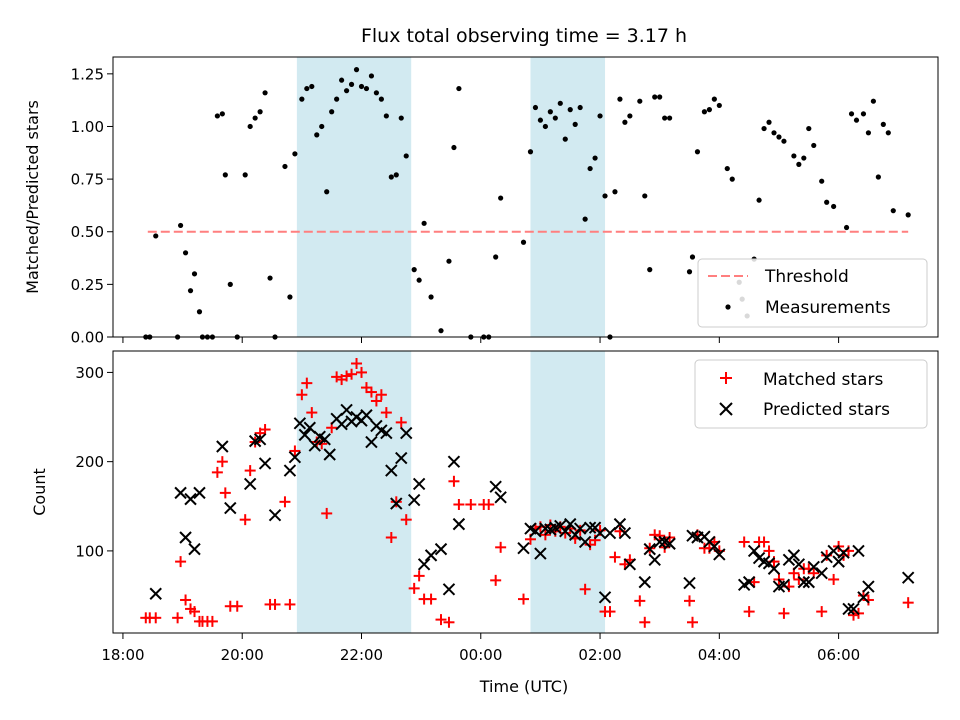 The height and width of the screenshot is (720, 960). What do you see at coordinates (92, 206) in the screenshot?
I see `ratio-y-axis: 0.00 0.25 0.50 0.75 1.00 1.25` at bounding box center [92, 206].